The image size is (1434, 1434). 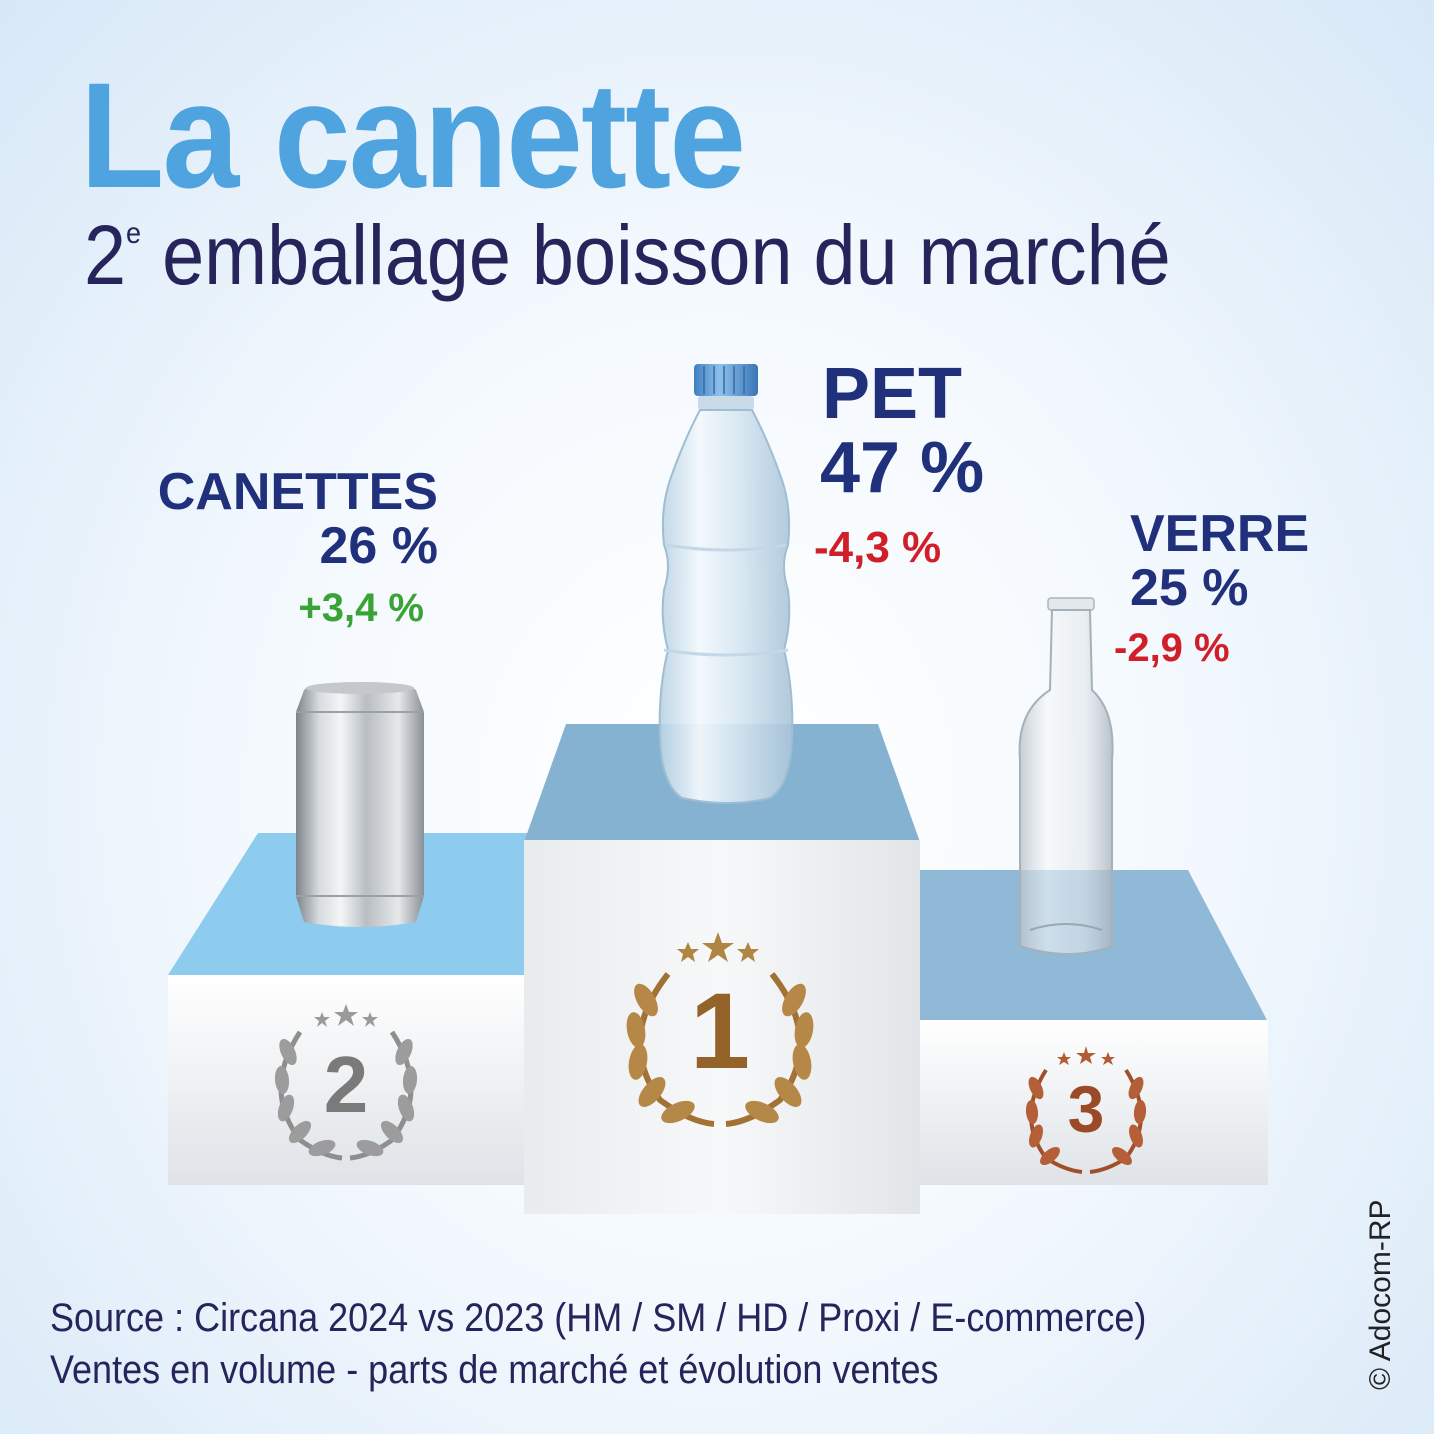 I want to click on rank-1-number: 1, so click(x=720, y=1030).